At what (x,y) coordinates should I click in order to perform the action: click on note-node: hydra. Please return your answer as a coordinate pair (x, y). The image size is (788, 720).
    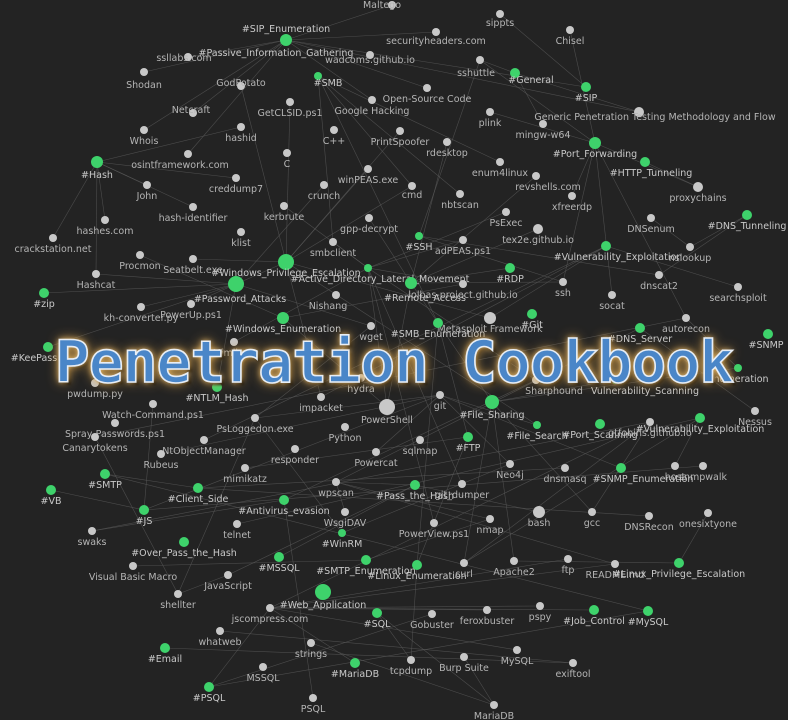
    Looking at the image, I should click on (361, 384).